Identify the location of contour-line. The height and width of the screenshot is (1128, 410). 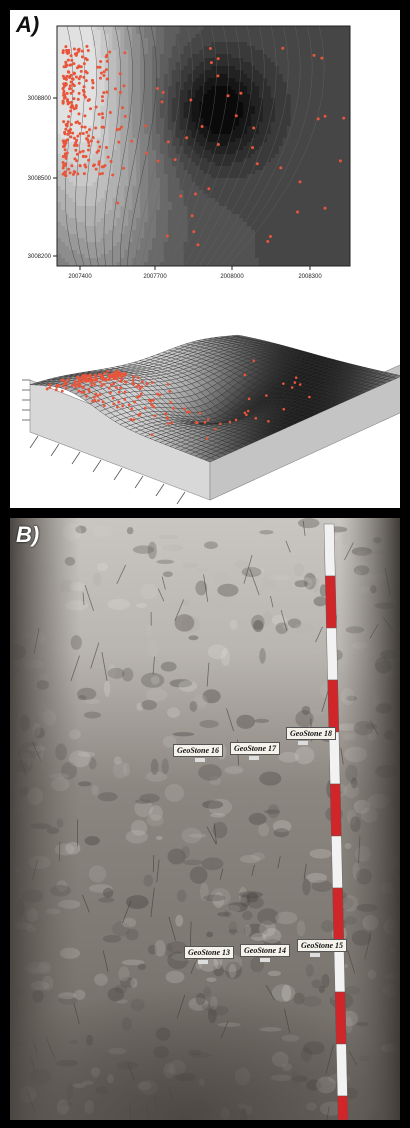
(80, 146).